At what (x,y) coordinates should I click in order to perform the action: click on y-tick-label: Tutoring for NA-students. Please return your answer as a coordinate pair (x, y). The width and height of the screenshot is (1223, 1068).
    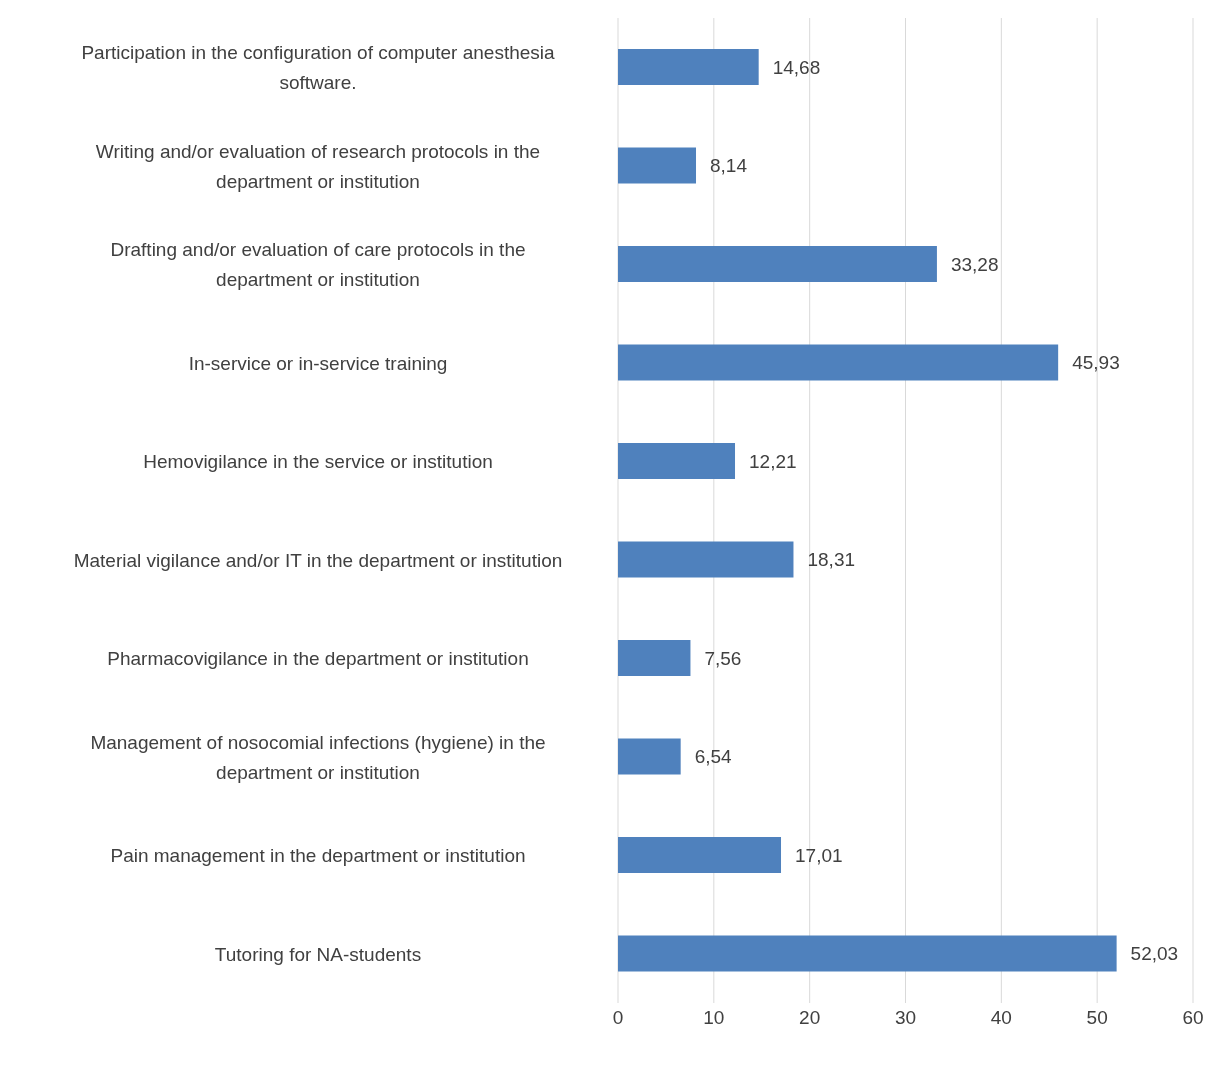
    Looking at the image, I should click on (318, 954).